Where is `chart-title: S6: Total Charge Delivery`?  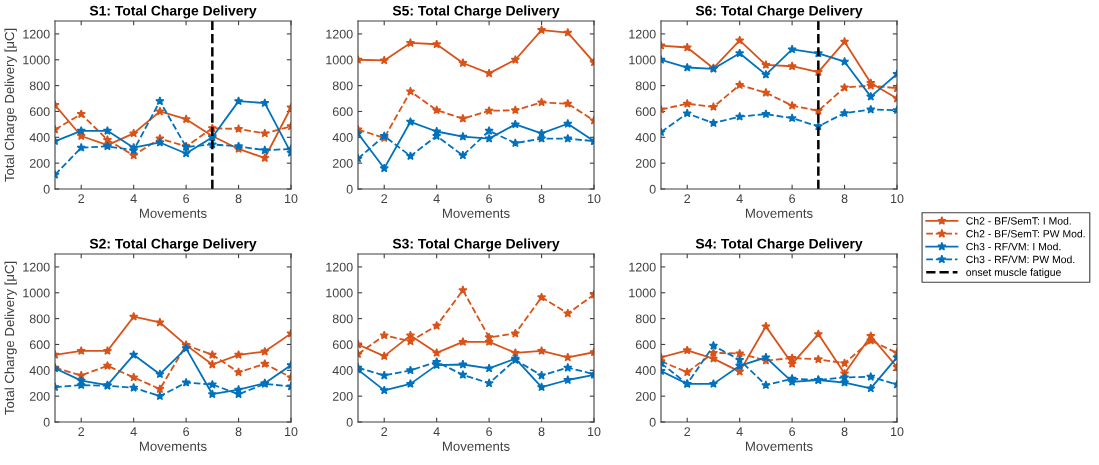 chart-title: S6: Total Charge Delivery is located at coordinates (779, 12).